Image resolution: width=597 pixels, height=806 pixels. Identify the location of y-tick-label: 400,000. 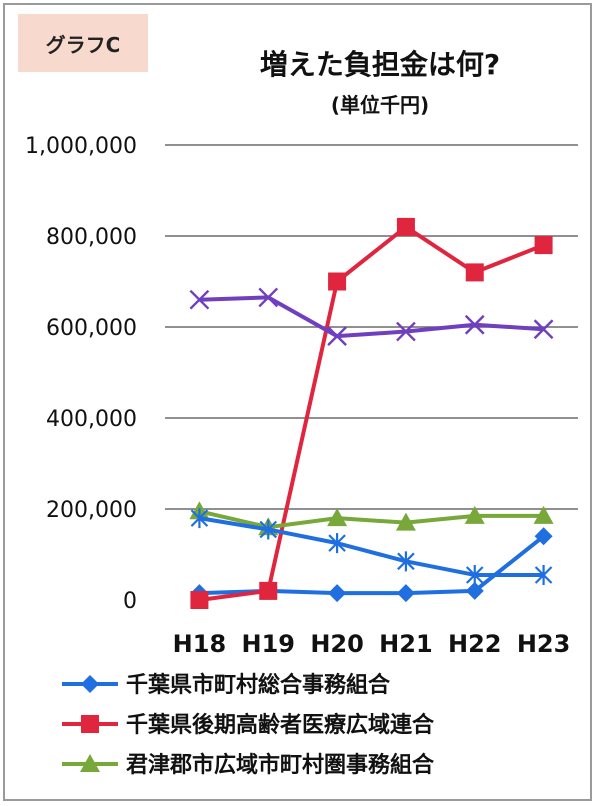
(91, 419).